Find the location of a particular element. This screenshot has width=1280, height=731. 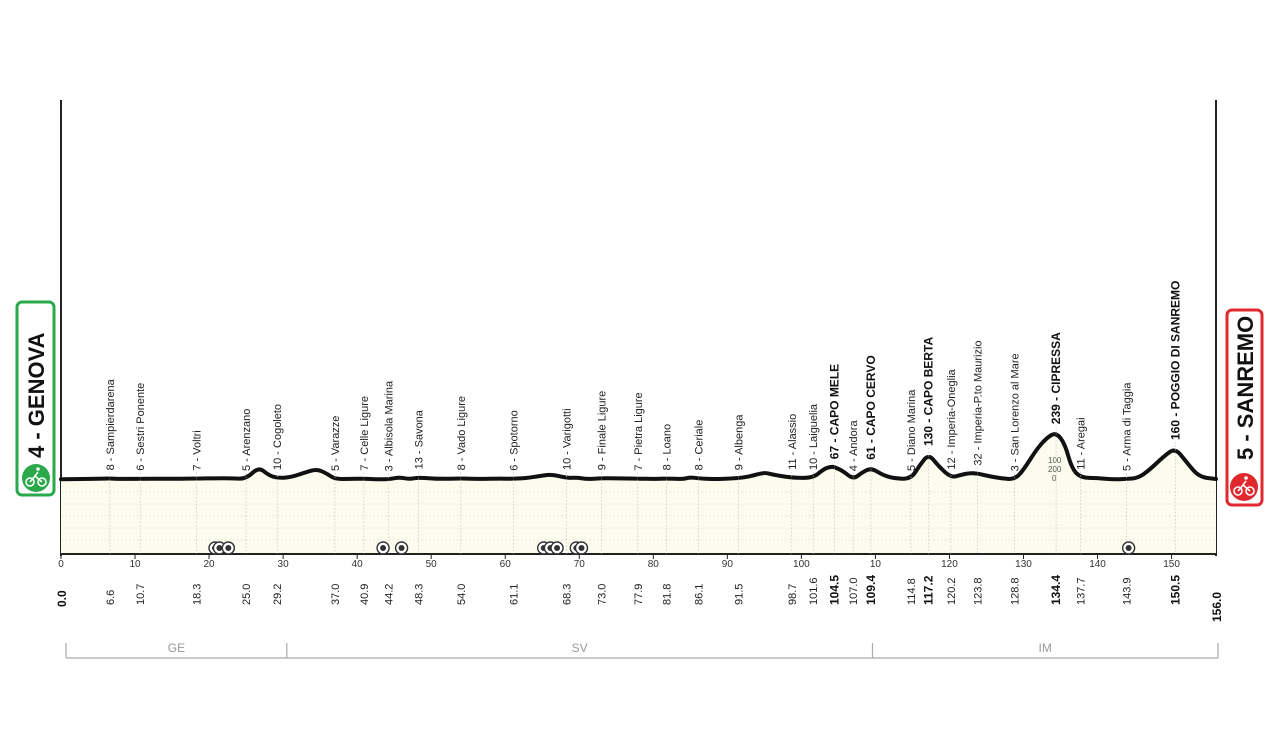

axis-tick-label: 70 is located at coordinates (580, 564).